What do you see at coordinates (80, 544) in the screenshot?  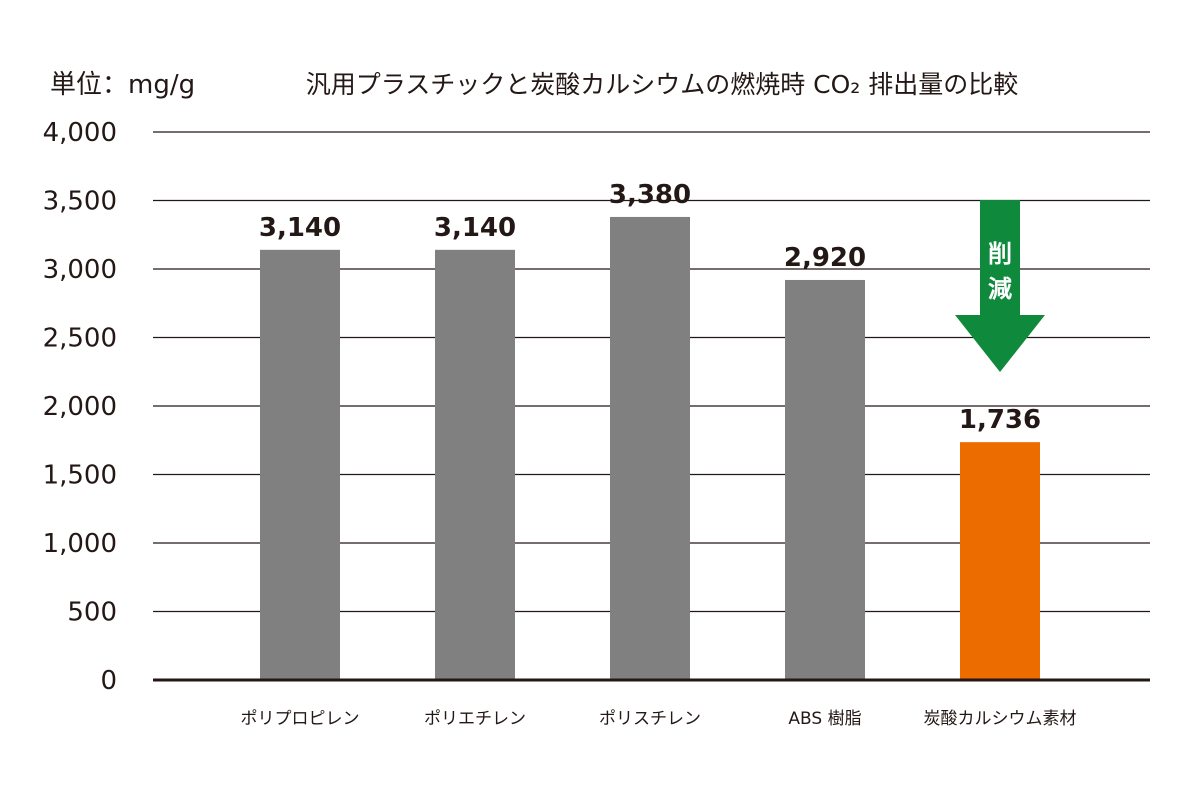 I see `y-tick-label: 1,000` at bounding box center [80, 544].